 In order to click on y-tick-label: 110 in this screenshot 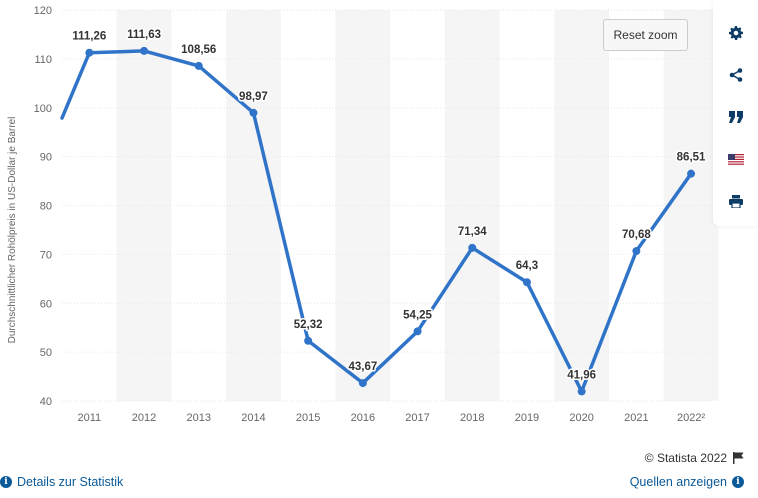, I will do `click(43, 60)`.